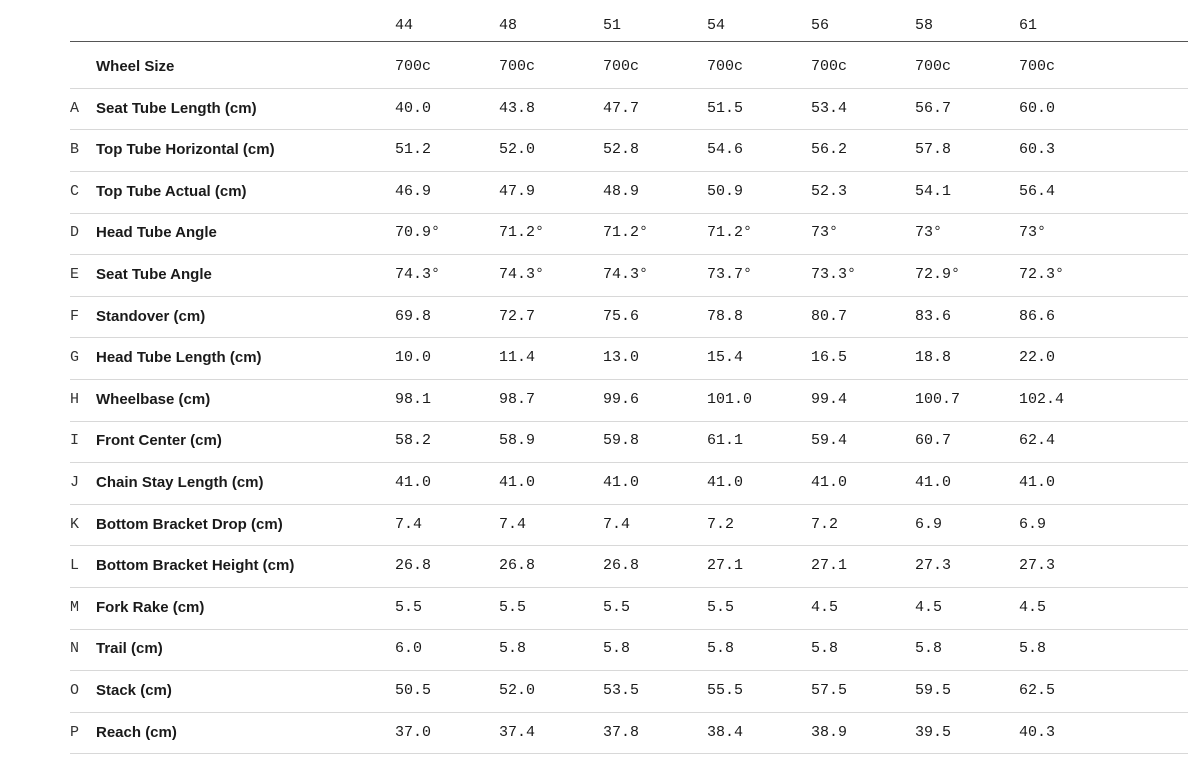 The width and height of the screenshot is (1200, 774). Describe the element at coordinates (933, 150) in the screenshot. I see `cell-value: 57.8` at that location.